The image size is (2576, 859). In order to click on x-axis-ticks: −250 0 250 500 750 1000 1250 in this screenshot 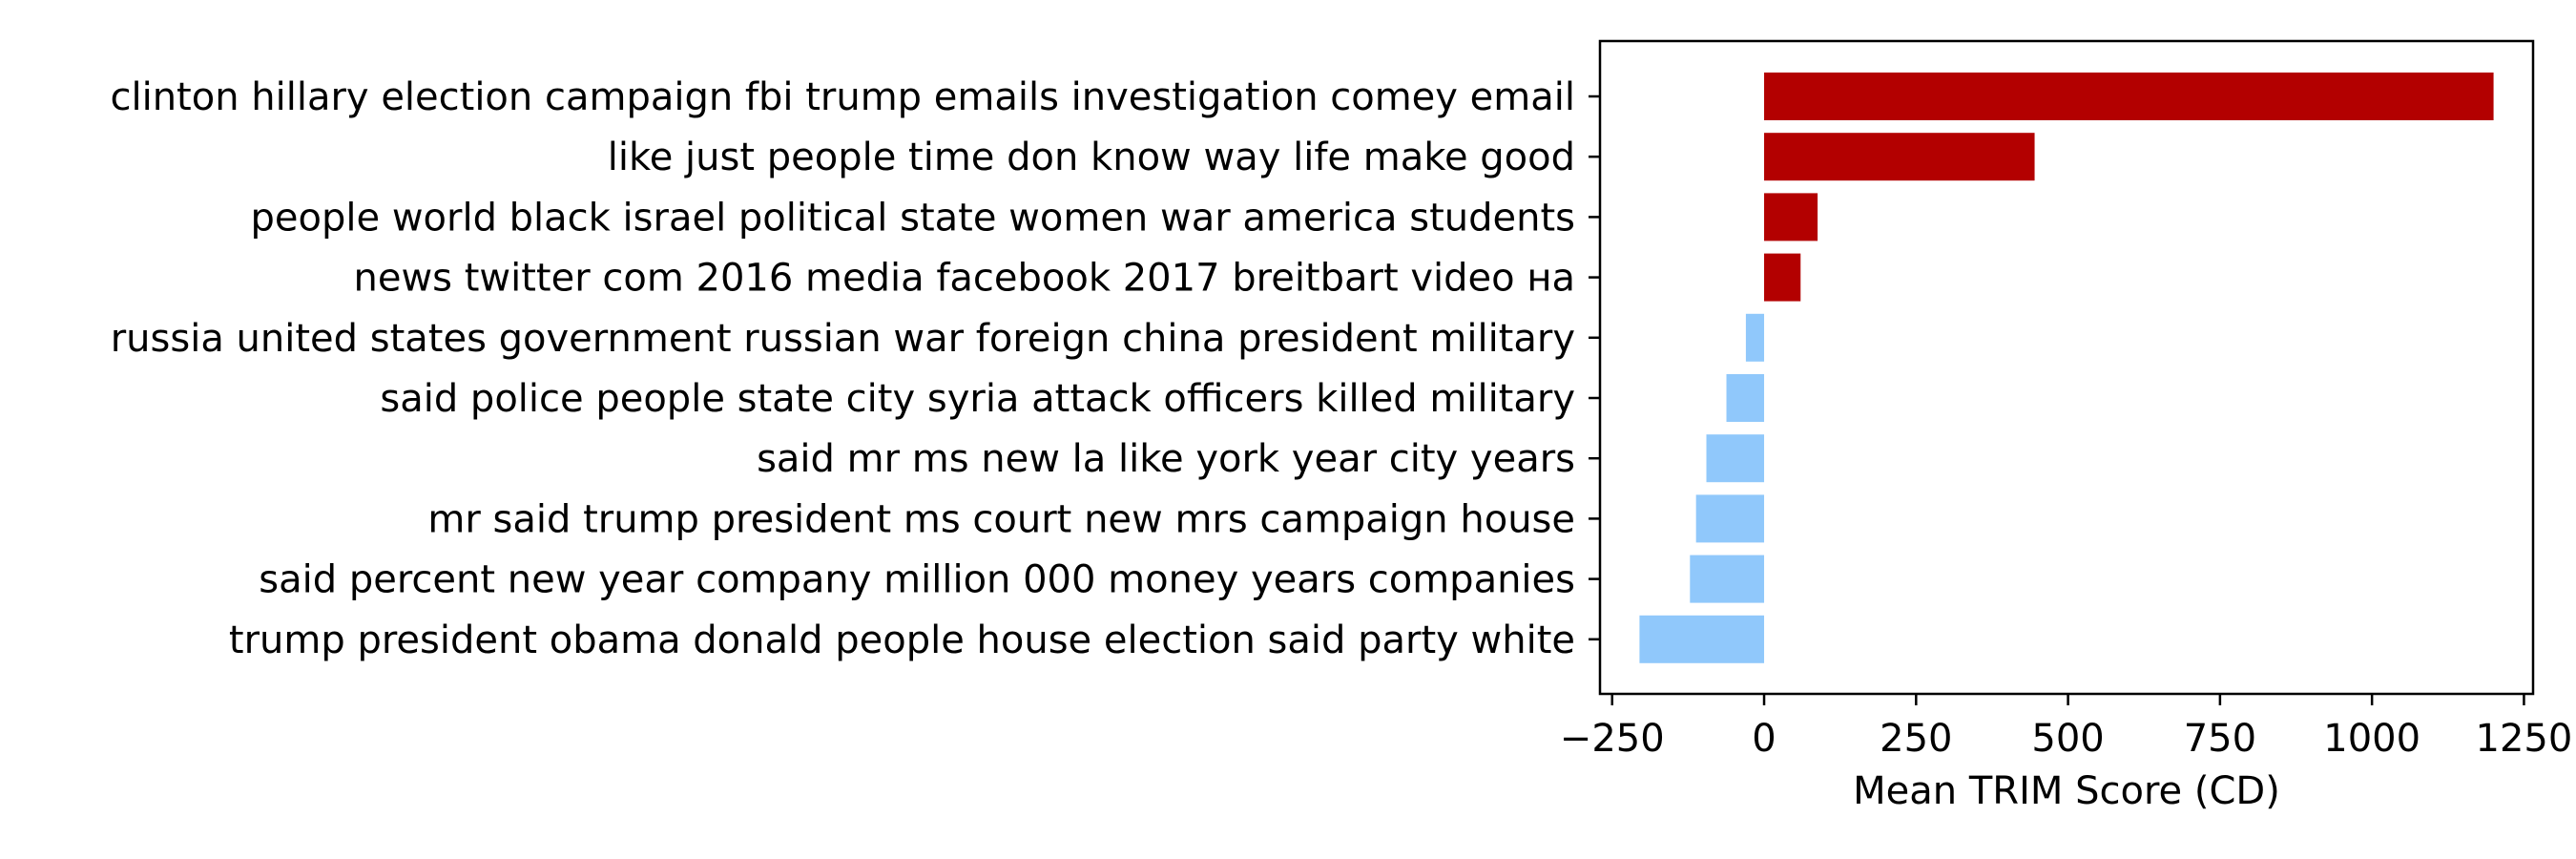, I will do `click(2066, 727)`.